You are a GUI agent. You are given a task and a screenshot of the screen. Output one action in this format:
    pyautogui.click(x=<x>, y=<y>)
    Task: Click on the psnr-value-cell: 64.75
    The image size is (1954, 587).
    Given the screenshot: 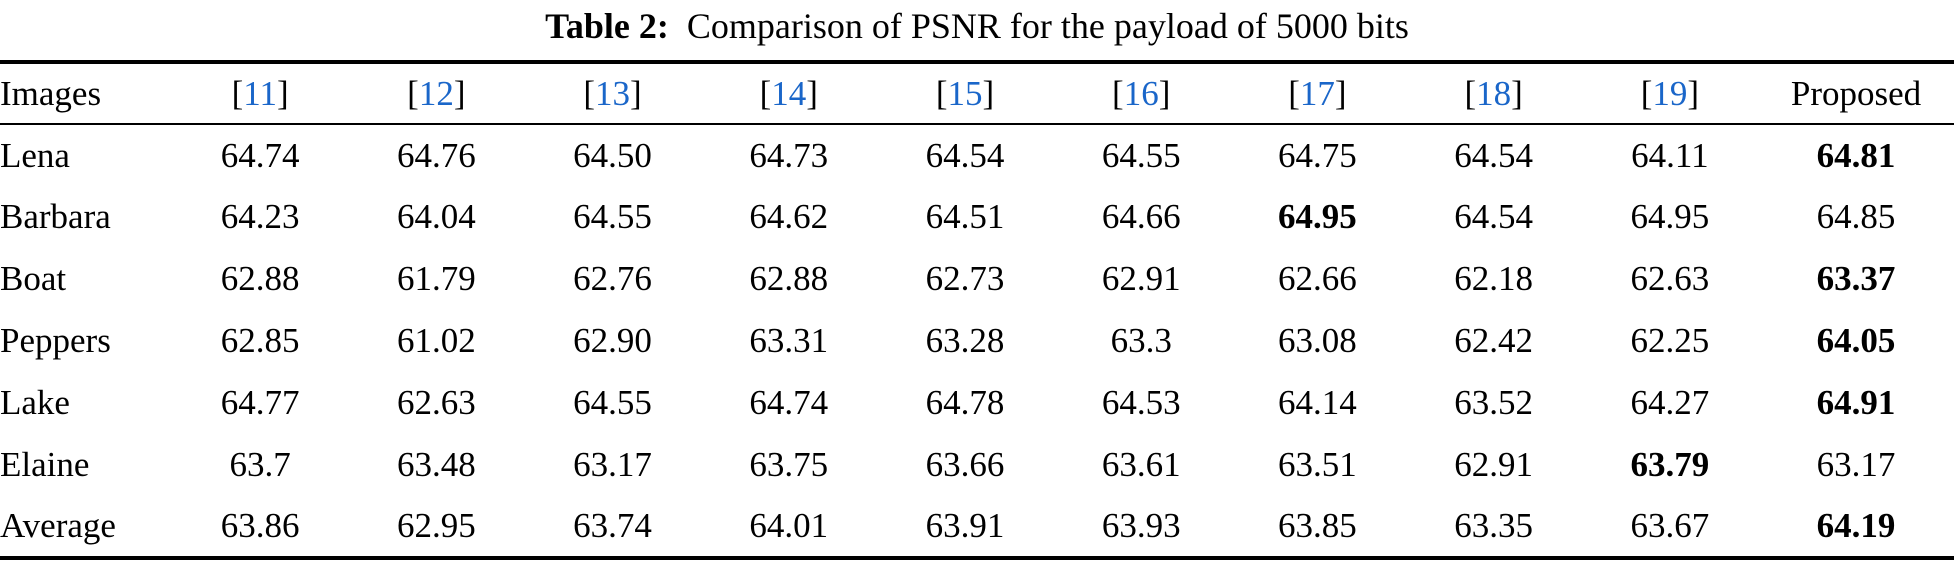 What is the action you would take?
    pyautogui.click(x=1317, y=155)
    